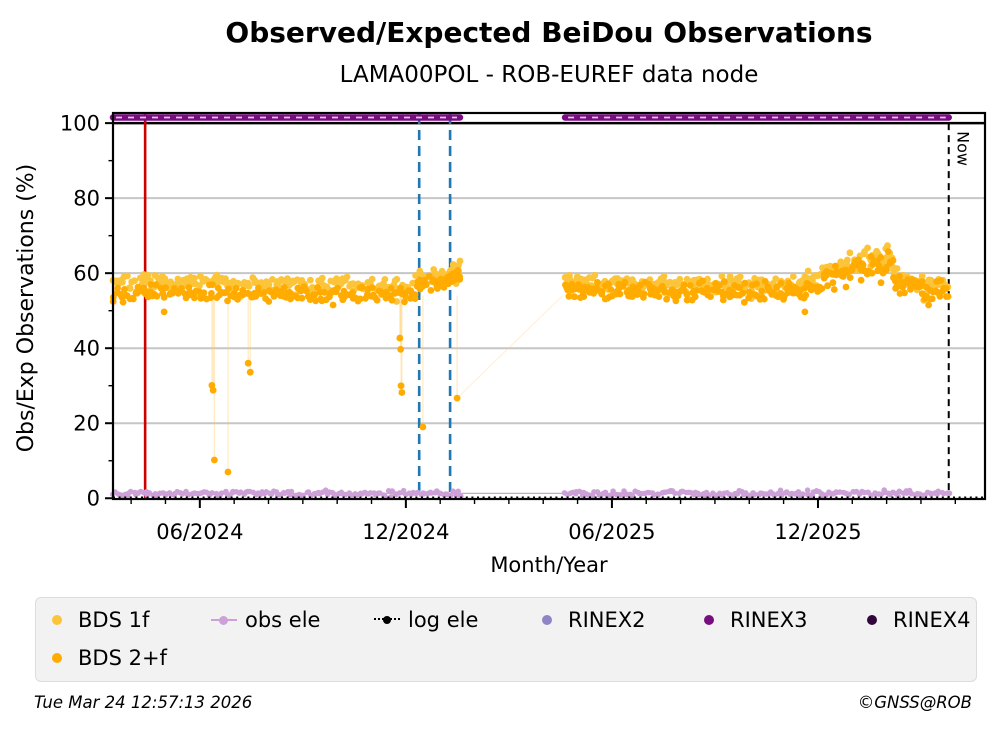  I want to click on legend-item-rinex4: RINEX4, so click(915, 620).